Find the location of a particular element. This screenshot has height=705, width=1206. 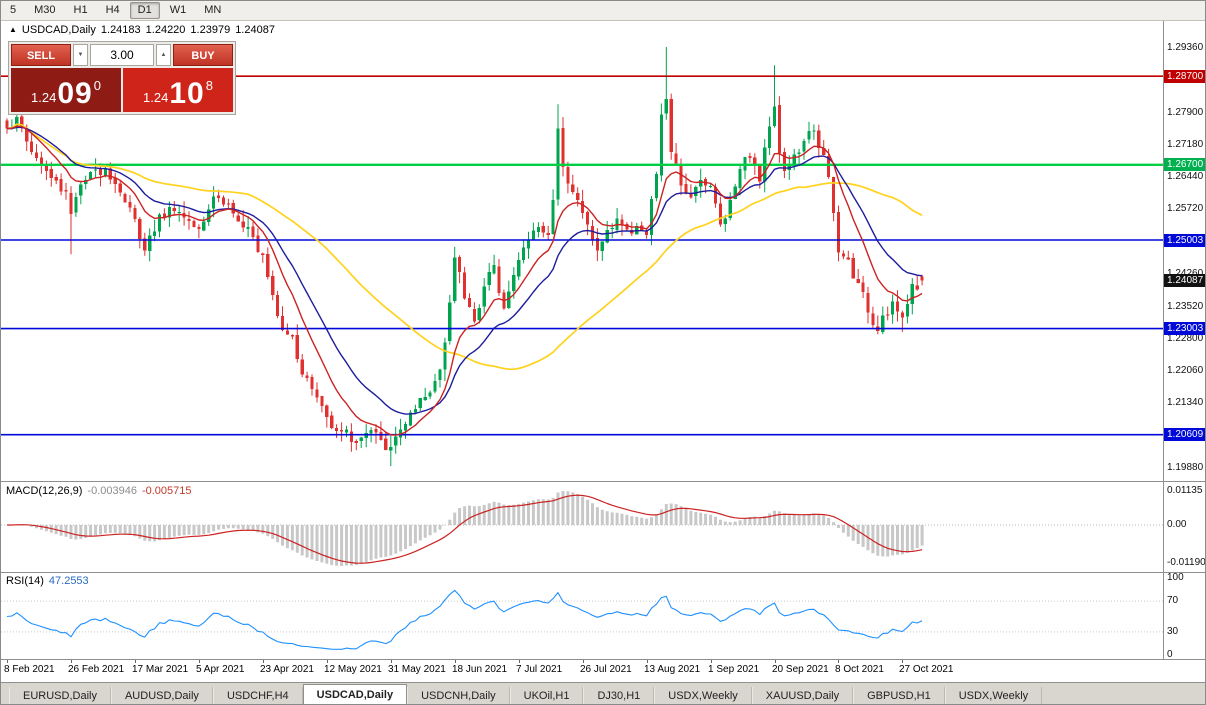

lot-decrement-button: ▼ is located at coordinates (80, 55).